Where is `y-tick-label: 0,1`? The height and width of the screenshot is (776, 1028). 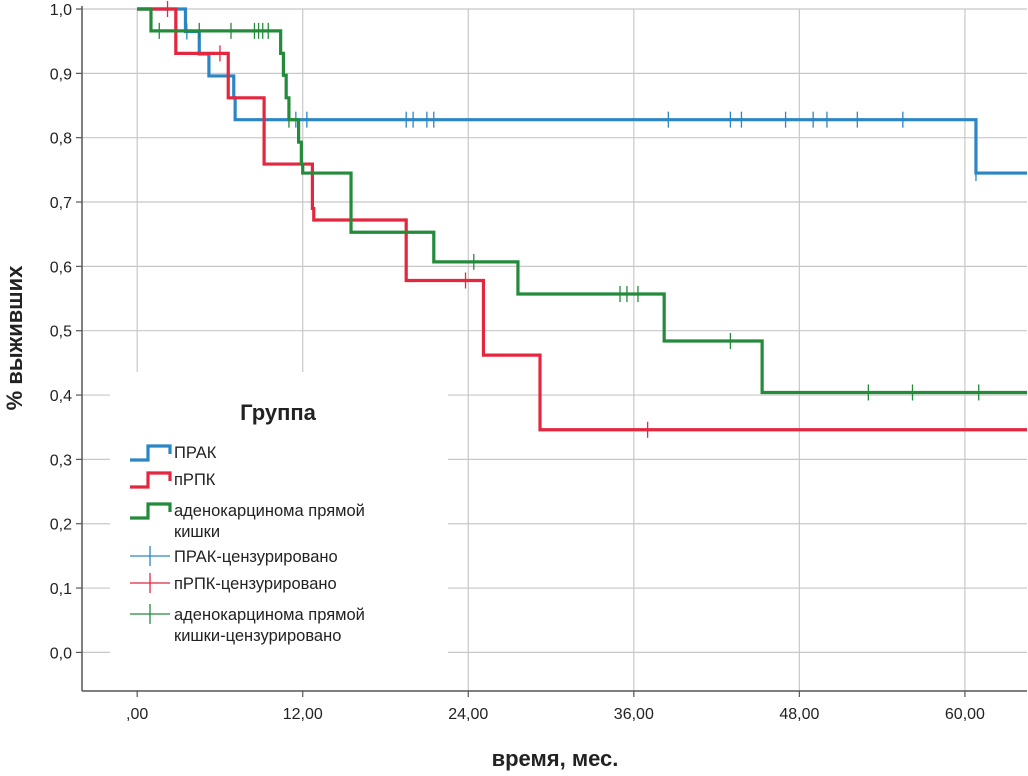 y-tick-label: 0,1 is located at coordinates (61, 589).